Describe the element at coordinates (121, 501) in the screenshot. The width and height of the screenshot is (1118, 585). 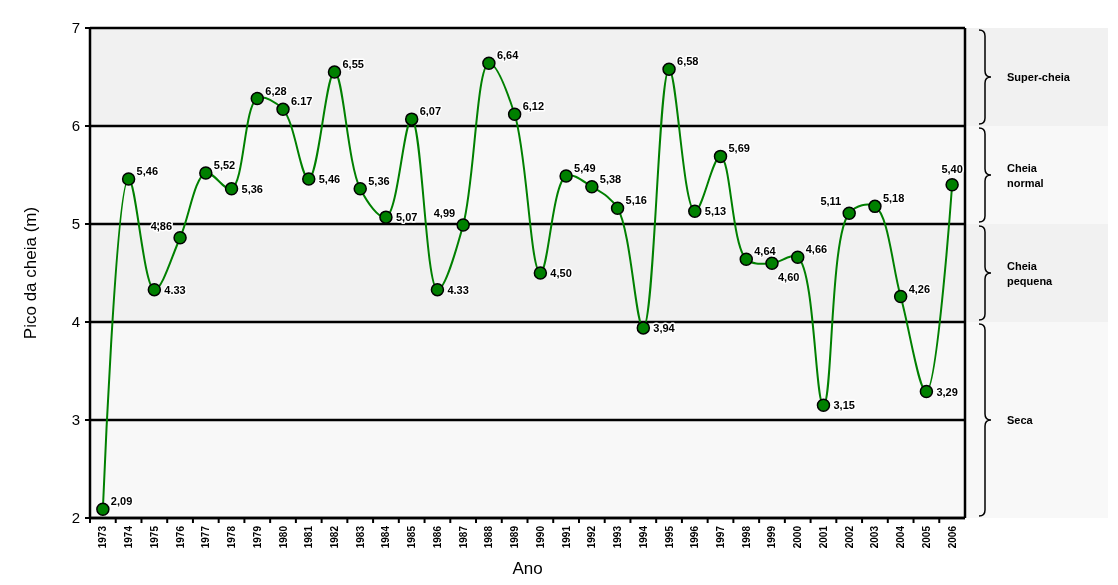
I see `data-label: 2,09` at that location.